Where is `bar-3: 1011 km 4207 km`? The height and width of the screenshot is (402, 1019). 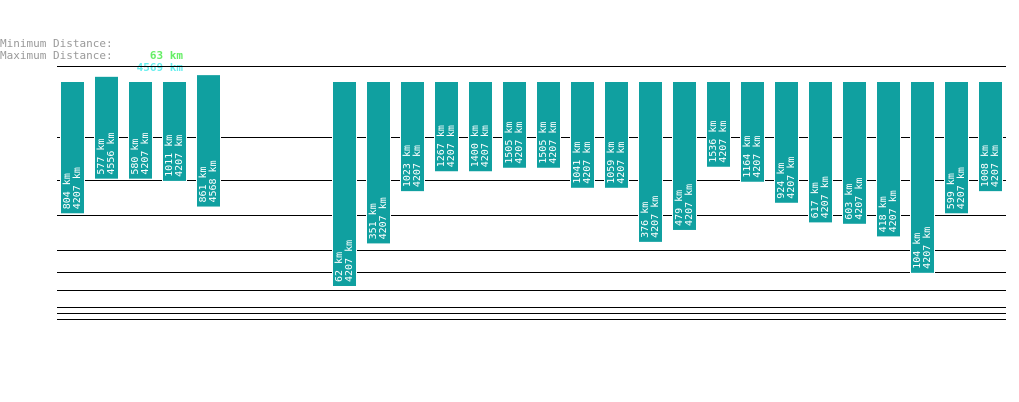 bar-3: 1011 km 4207 km is located at coordinates (174, 131).